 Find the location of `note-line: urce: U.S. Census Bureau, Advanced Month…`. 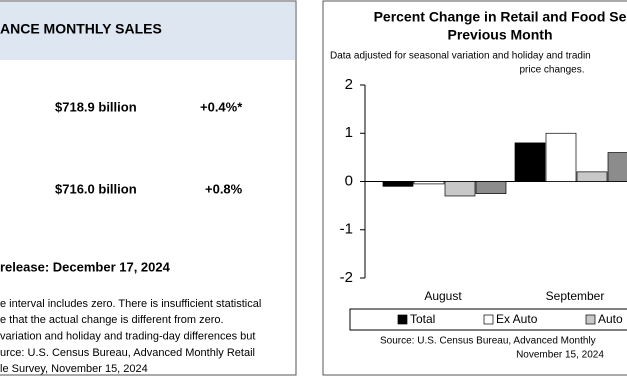

note-line: urce: U.S. Census Bureau, Advanced Month… is located at coordinates (127, 353).